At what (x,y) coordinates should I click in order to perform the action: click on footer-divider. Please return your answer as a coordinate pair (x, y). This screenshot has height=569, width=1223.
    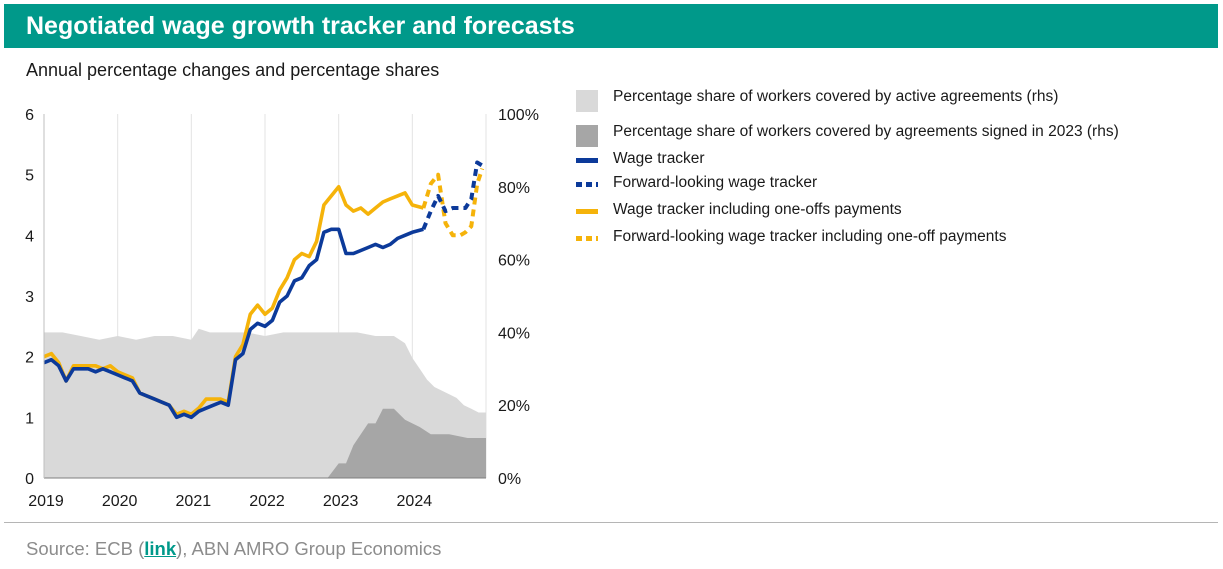
    Looking at the image, I should click on (611, 522).